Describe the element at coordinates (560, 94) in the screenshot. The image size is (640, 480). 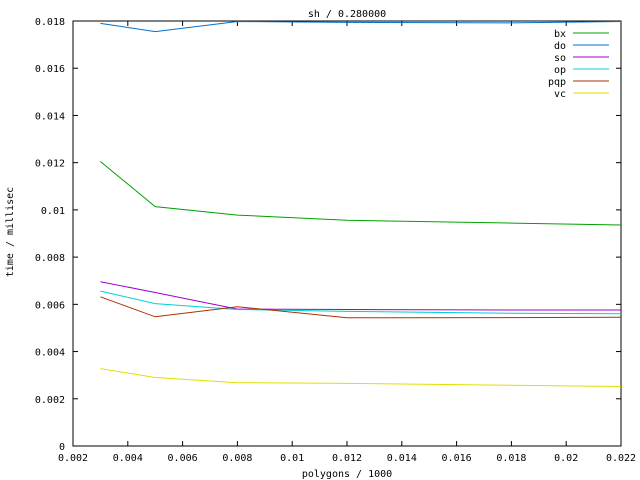
I see `legend-label-vc: vc` at that location.